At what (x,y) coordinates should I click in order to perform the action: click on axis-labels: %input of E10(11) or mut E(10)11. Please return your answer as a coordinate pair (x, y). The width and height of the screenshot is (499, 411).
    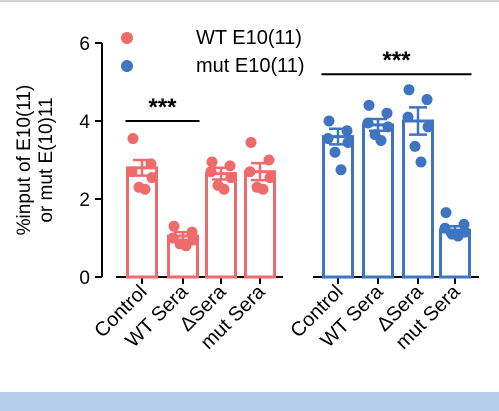
    Looking at the image, I should click on (35, 160).